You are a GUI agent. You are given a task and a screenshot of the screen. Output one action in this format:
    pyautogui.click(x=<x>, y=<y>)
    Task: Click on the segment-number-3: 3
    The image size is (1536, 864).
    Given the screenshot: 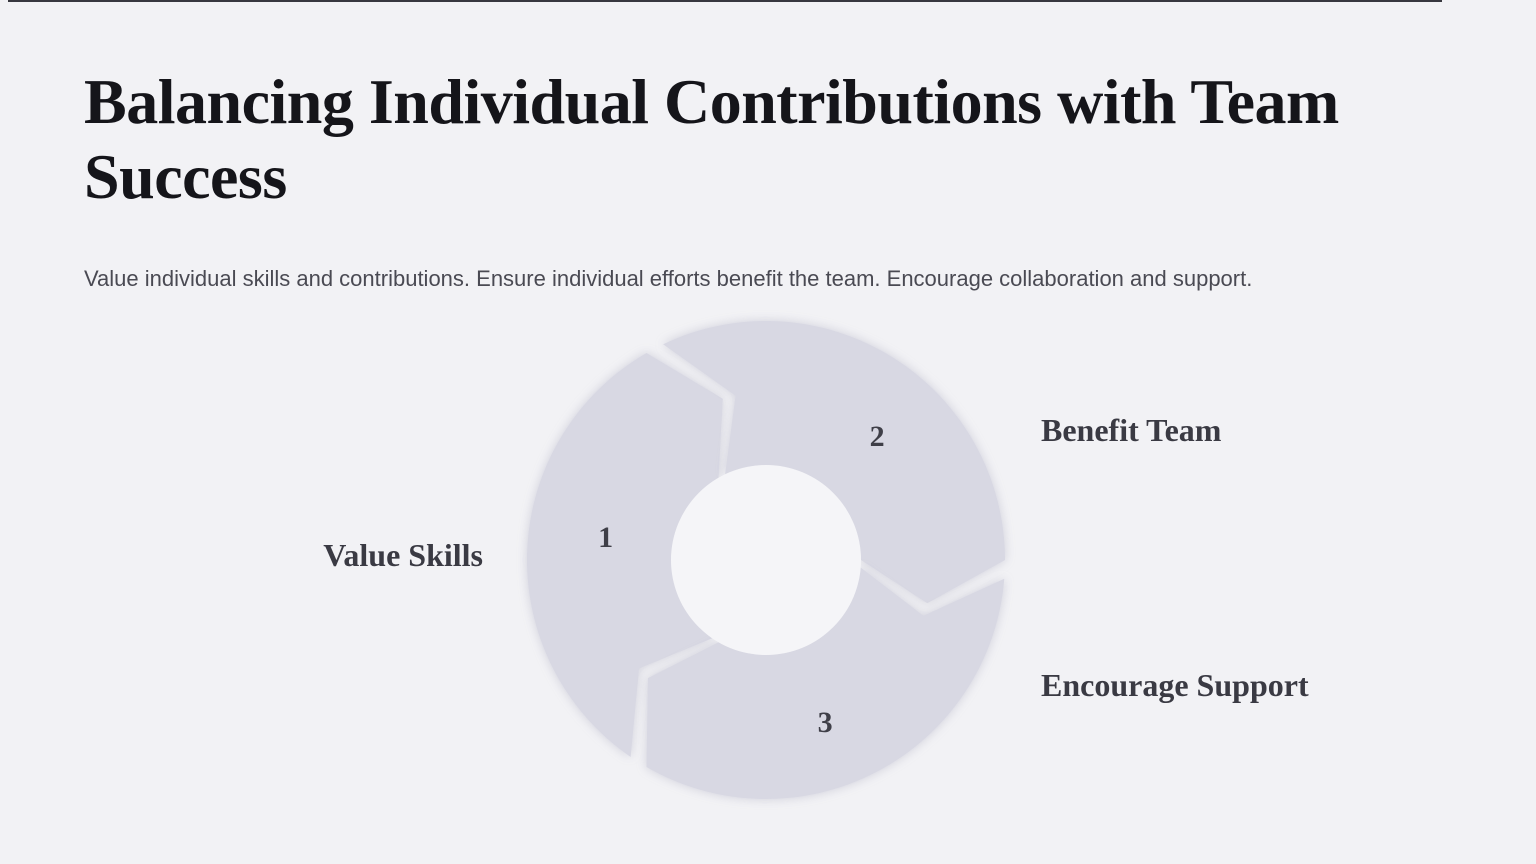 What is the action you would take?
    pyautogui.click(x=825, y=722)
    